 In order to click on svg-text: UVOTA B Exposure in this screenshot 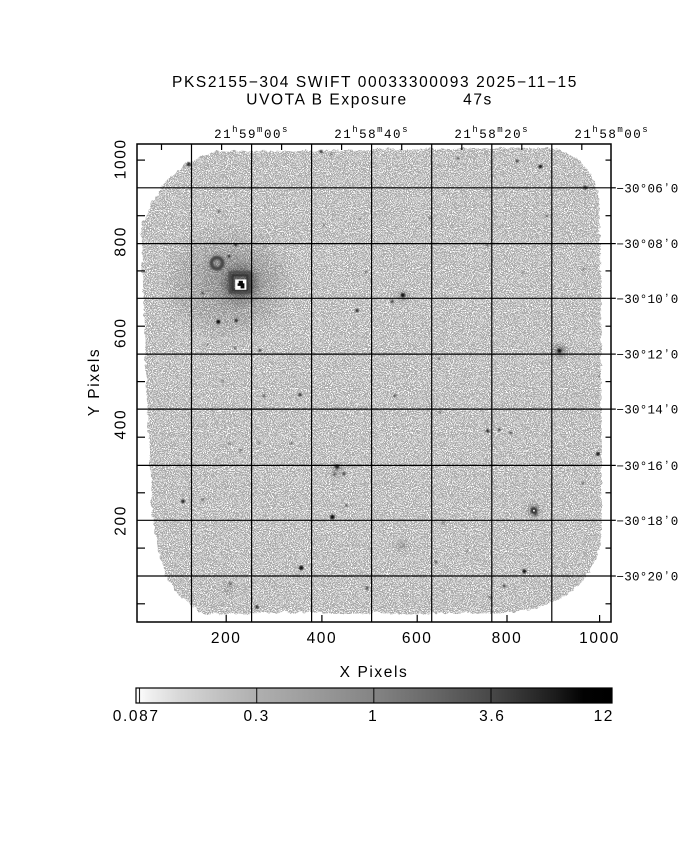, I will do `click(326, 100)`.